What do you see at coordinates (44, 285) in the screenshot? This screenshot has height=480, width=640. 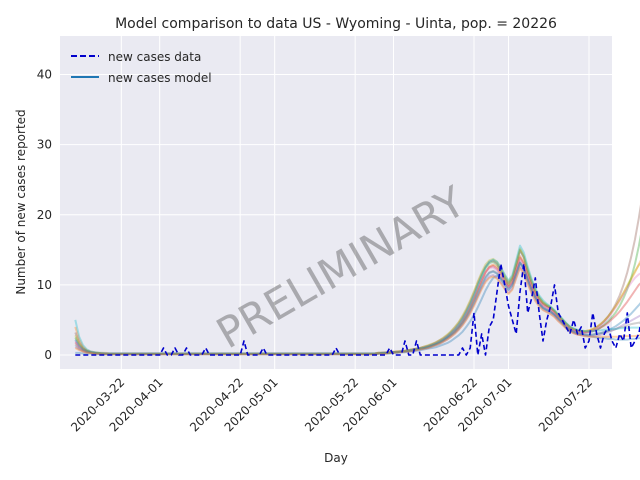 I see `y-tick-label: 10` at bounding box center [44, 285].